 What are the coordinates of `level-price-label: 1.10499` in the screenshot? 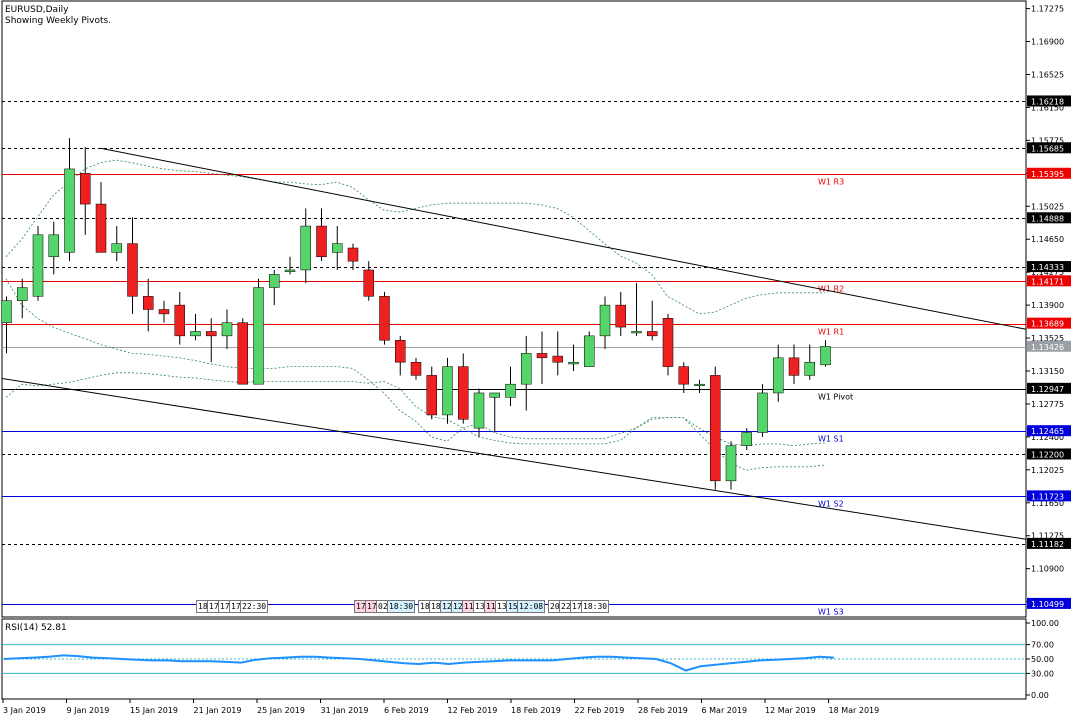 It's located at (1047, 604).